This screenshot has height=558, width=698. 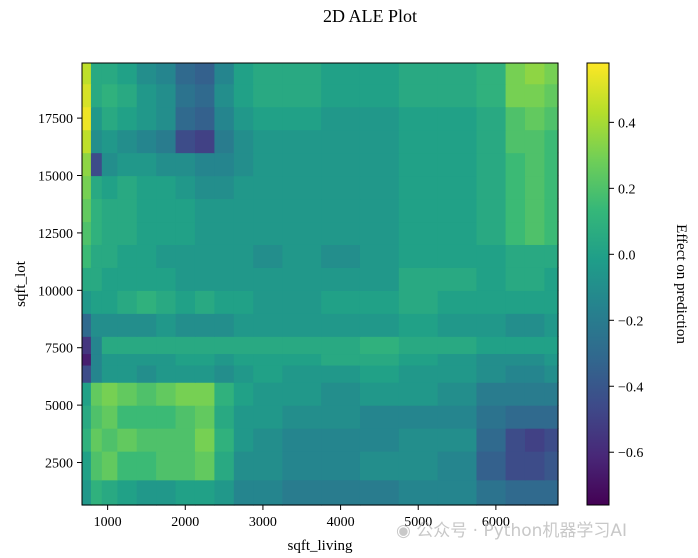 What do you see at coordinates (511, 528) in the screenshot?
I see `watermark: ◉ 公众号 · Python机器学习AI` at bounding box center [511, 528].